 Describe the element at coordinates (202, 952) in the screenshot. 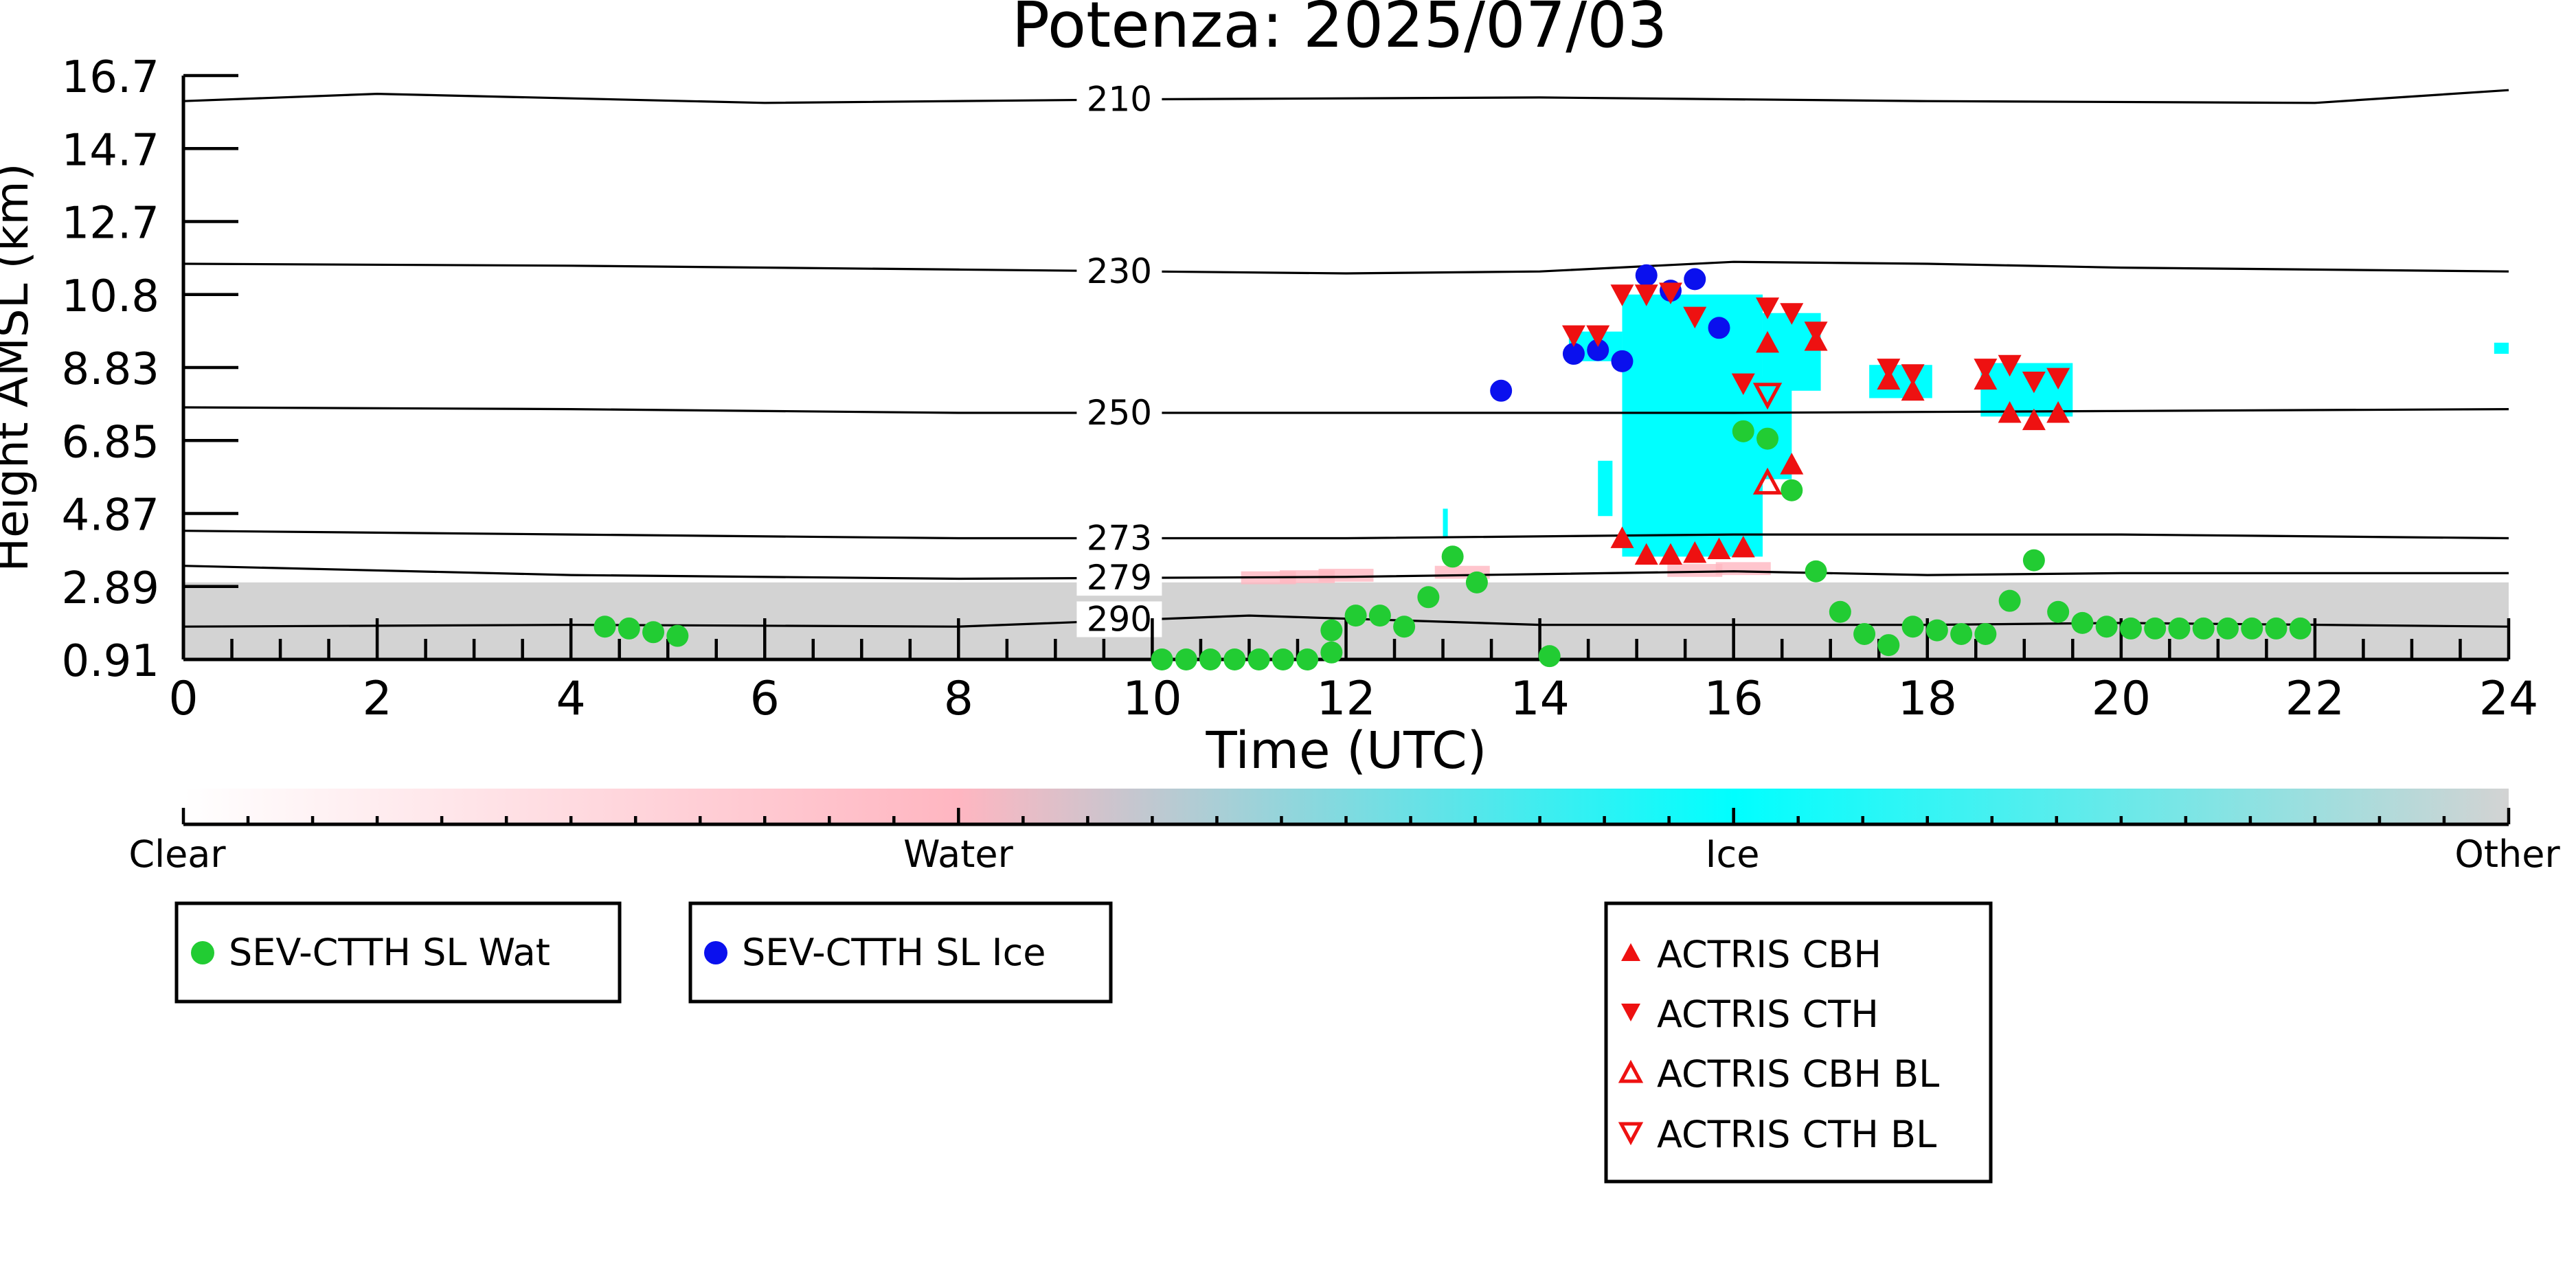

I see `legend-marker-wat` at that location.